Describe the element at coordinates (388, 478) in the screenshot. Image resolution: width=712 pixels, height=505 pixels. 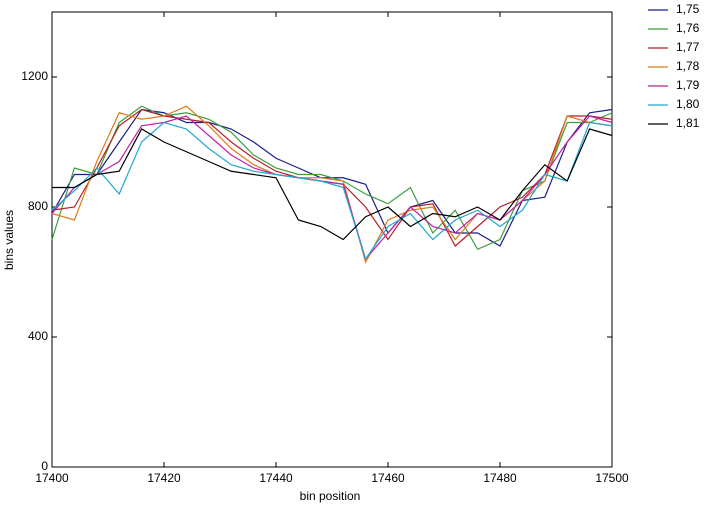
I see `x-tick-label: 17460` at that location.